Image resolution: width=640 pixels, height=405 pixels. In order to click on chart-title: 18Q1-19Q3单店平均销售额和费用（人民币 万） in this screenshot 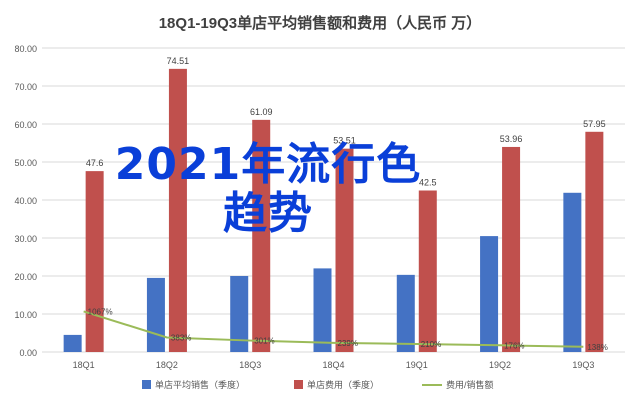, I will do `click(320, 23)`.